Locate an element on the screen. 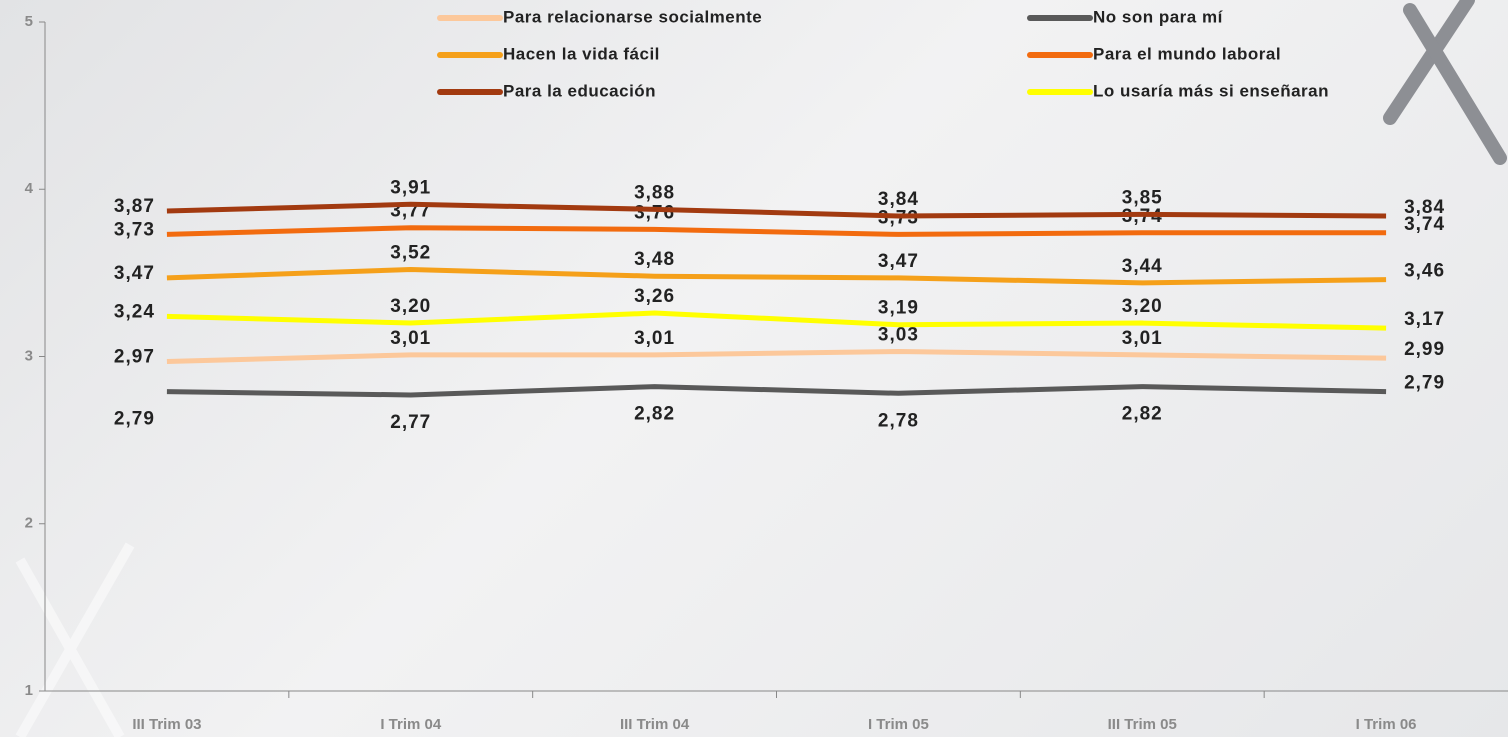  legend-label: Para el mundo laboral is located at coordinates (1187, 53).